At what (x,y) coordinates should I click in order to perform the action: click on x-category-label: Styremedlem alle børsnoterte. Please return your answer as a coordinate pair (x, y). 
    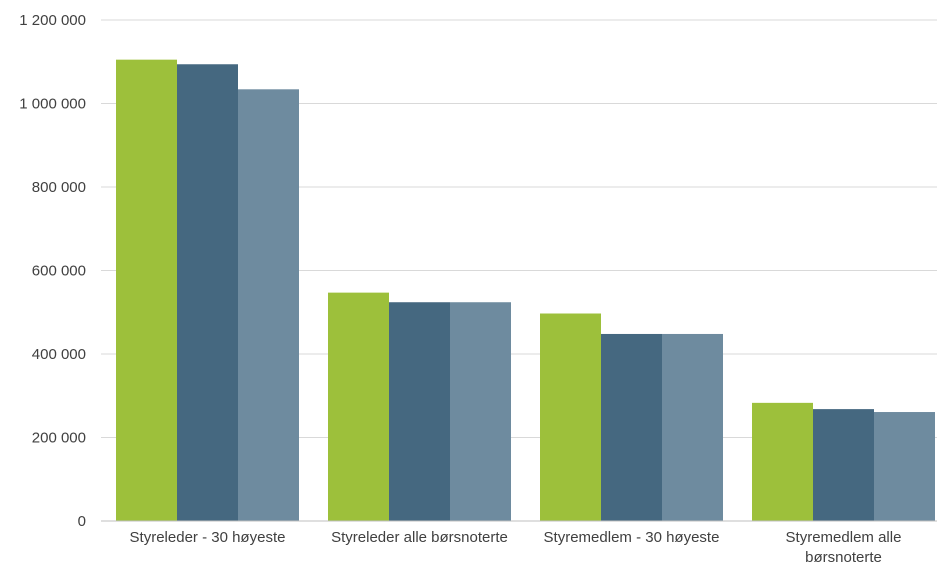
    Looking at the image, I should click on (844, 547).